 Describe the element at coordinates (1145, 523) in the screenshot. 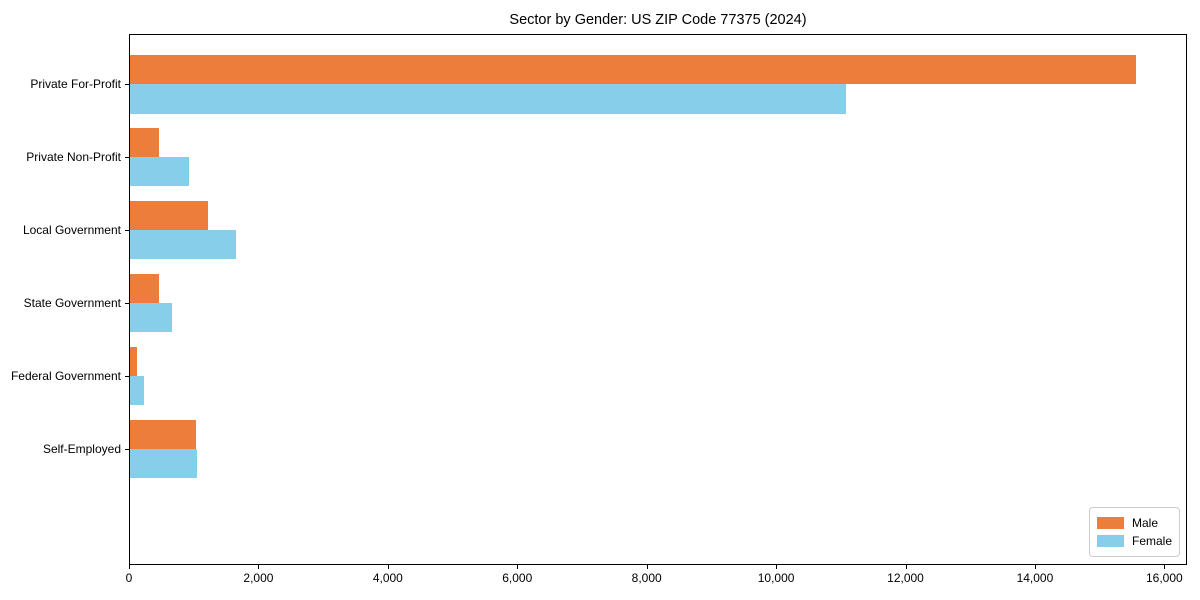

I see `legend-label-male: Male` at that location.